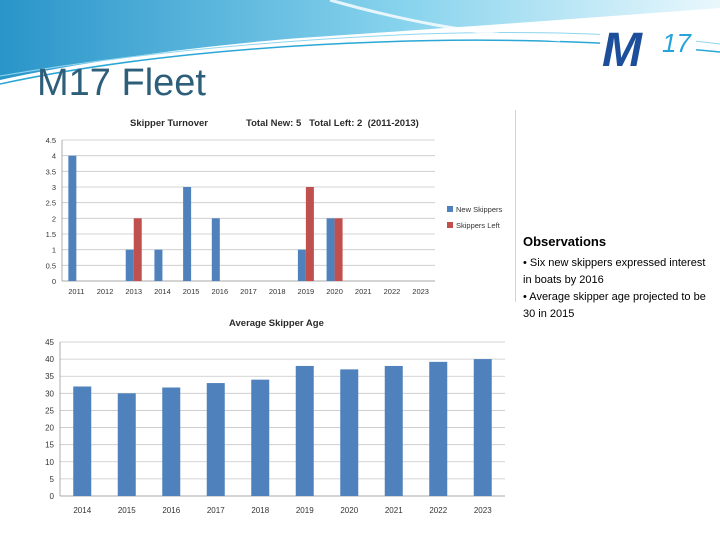 The width and height of the screenshot is (720, 540). What do you see at coordinates (54, 187) in the screenshot?
I see `y-tick-label: 3` at bounding box center [54, 187].